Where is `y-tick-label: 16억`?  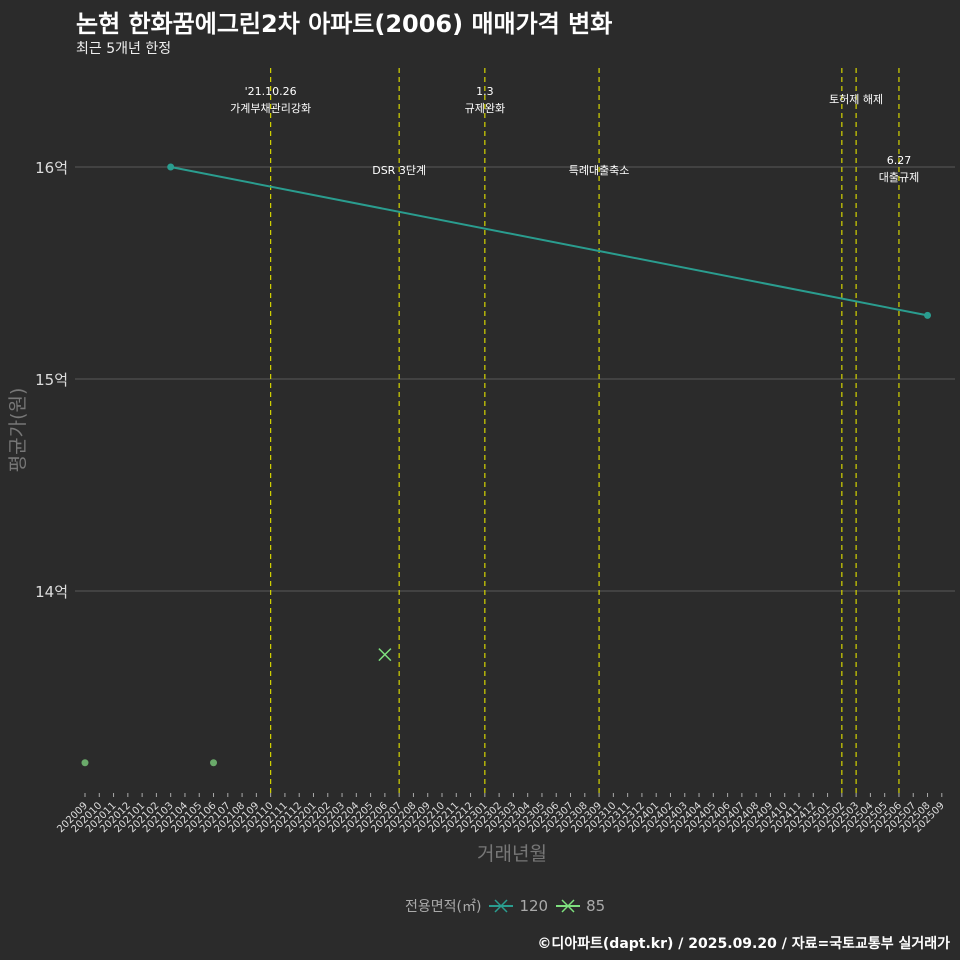
y-tick-label: 16억 is located at coordinates (51, 168).